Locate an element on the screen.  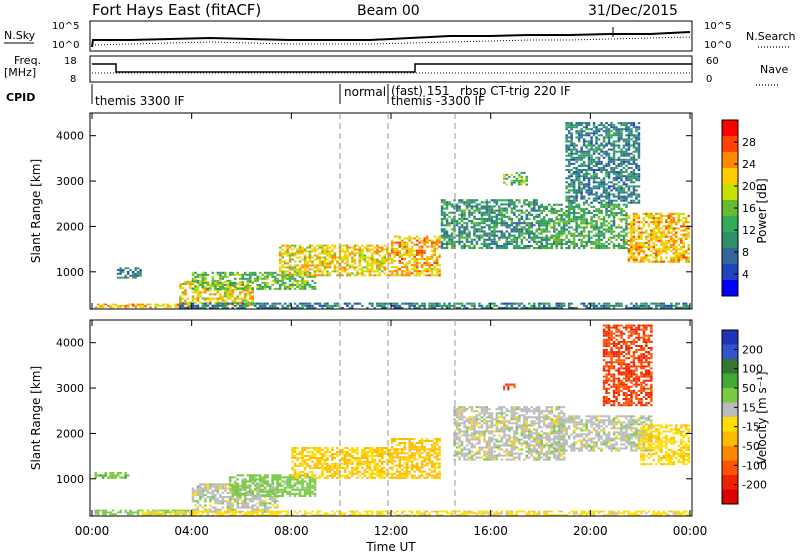
freq-left-tick-bottom: 8 is located at coordinates (73, 79).